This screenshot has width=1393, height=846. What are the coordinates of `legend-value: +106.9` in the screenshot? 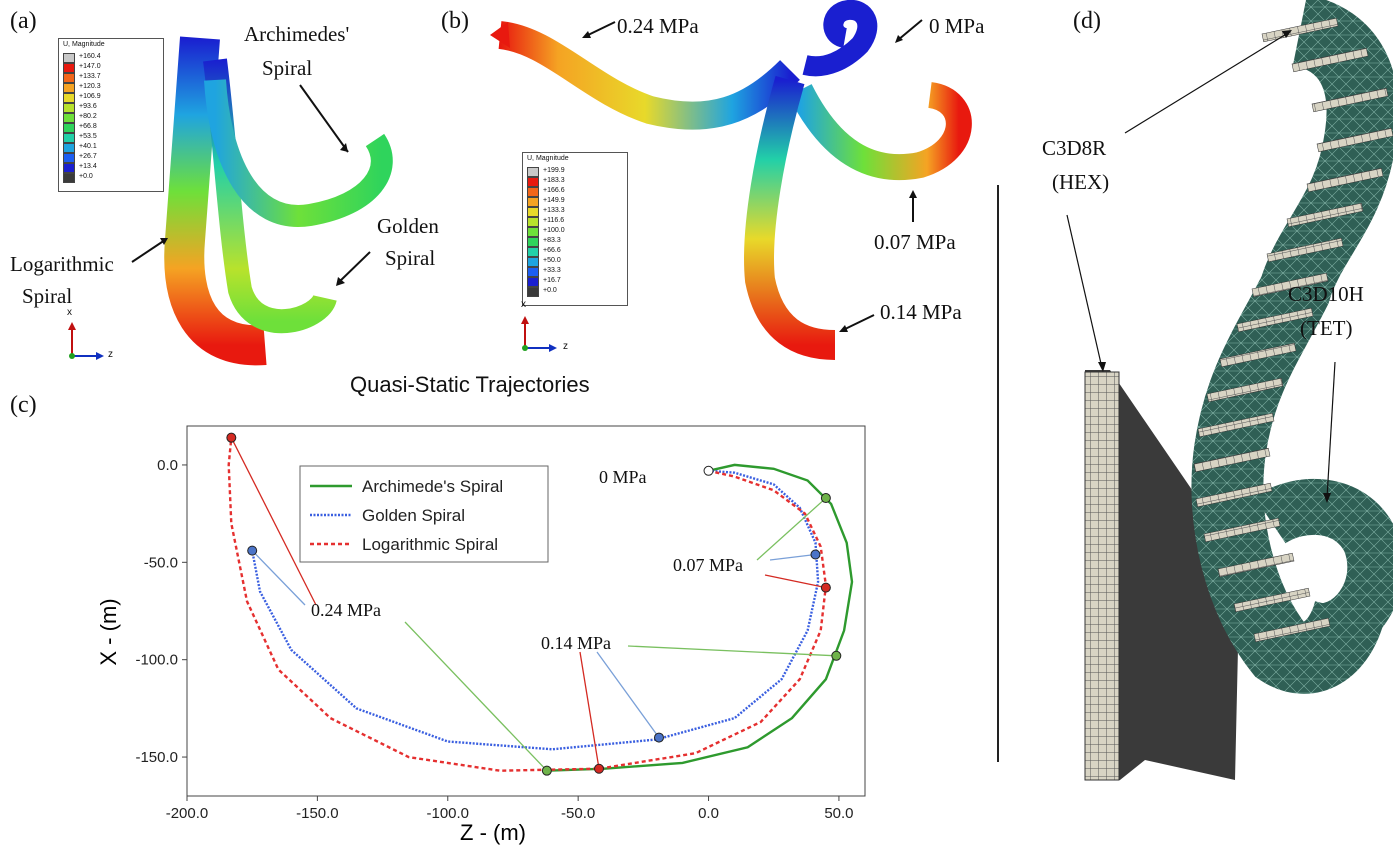 It's located at (90, 97).